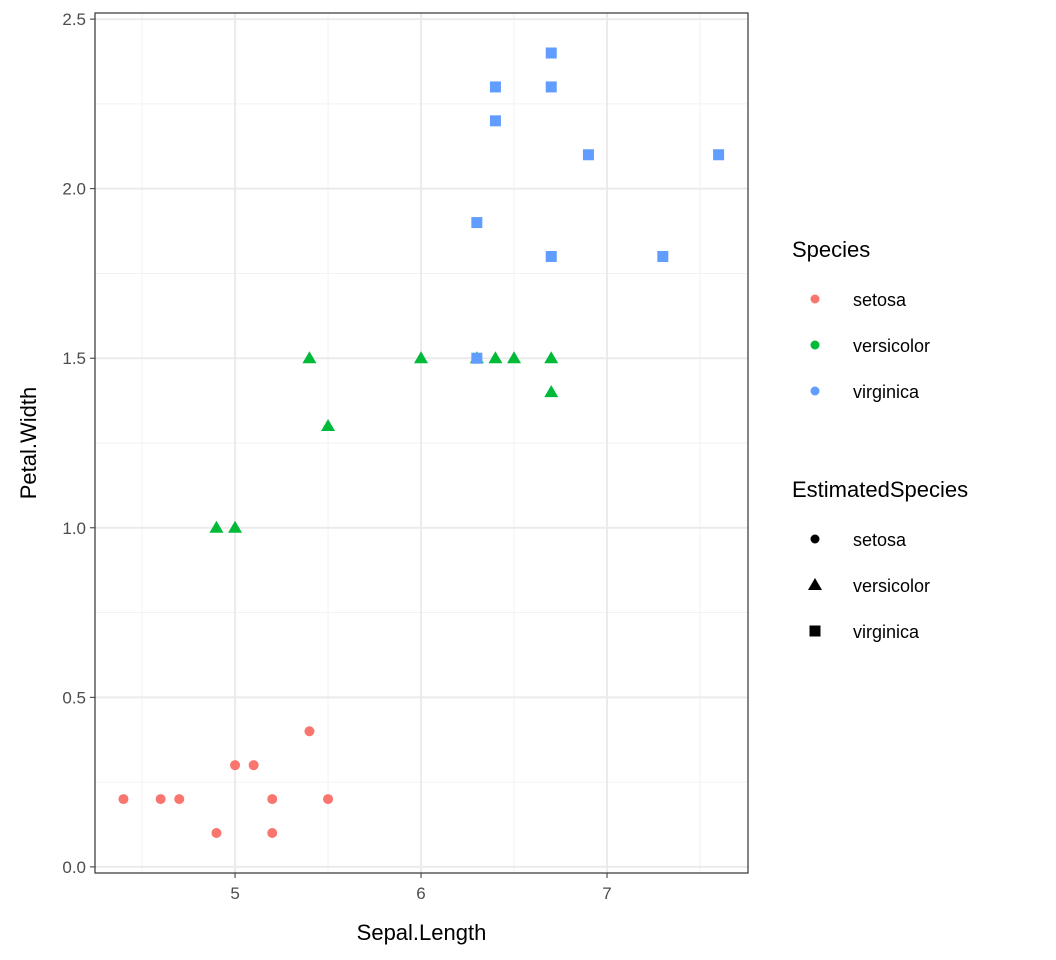 Image resolution: width=1056 pixels, height=960 pixels. Describe the element at coordinates (74, 697) in the screenshot. I see `y-tick-label: 0.5` at that location.